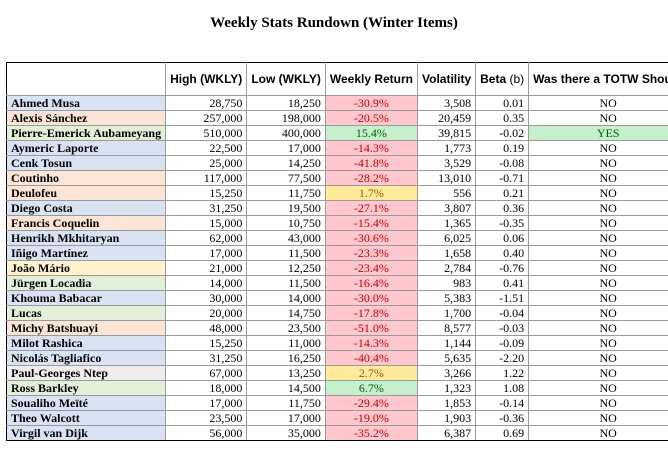  What do you see at coordinates (502, 208) in the screenshot?
I see `beta-cell: 0.36` at bounding box center [502, 208].